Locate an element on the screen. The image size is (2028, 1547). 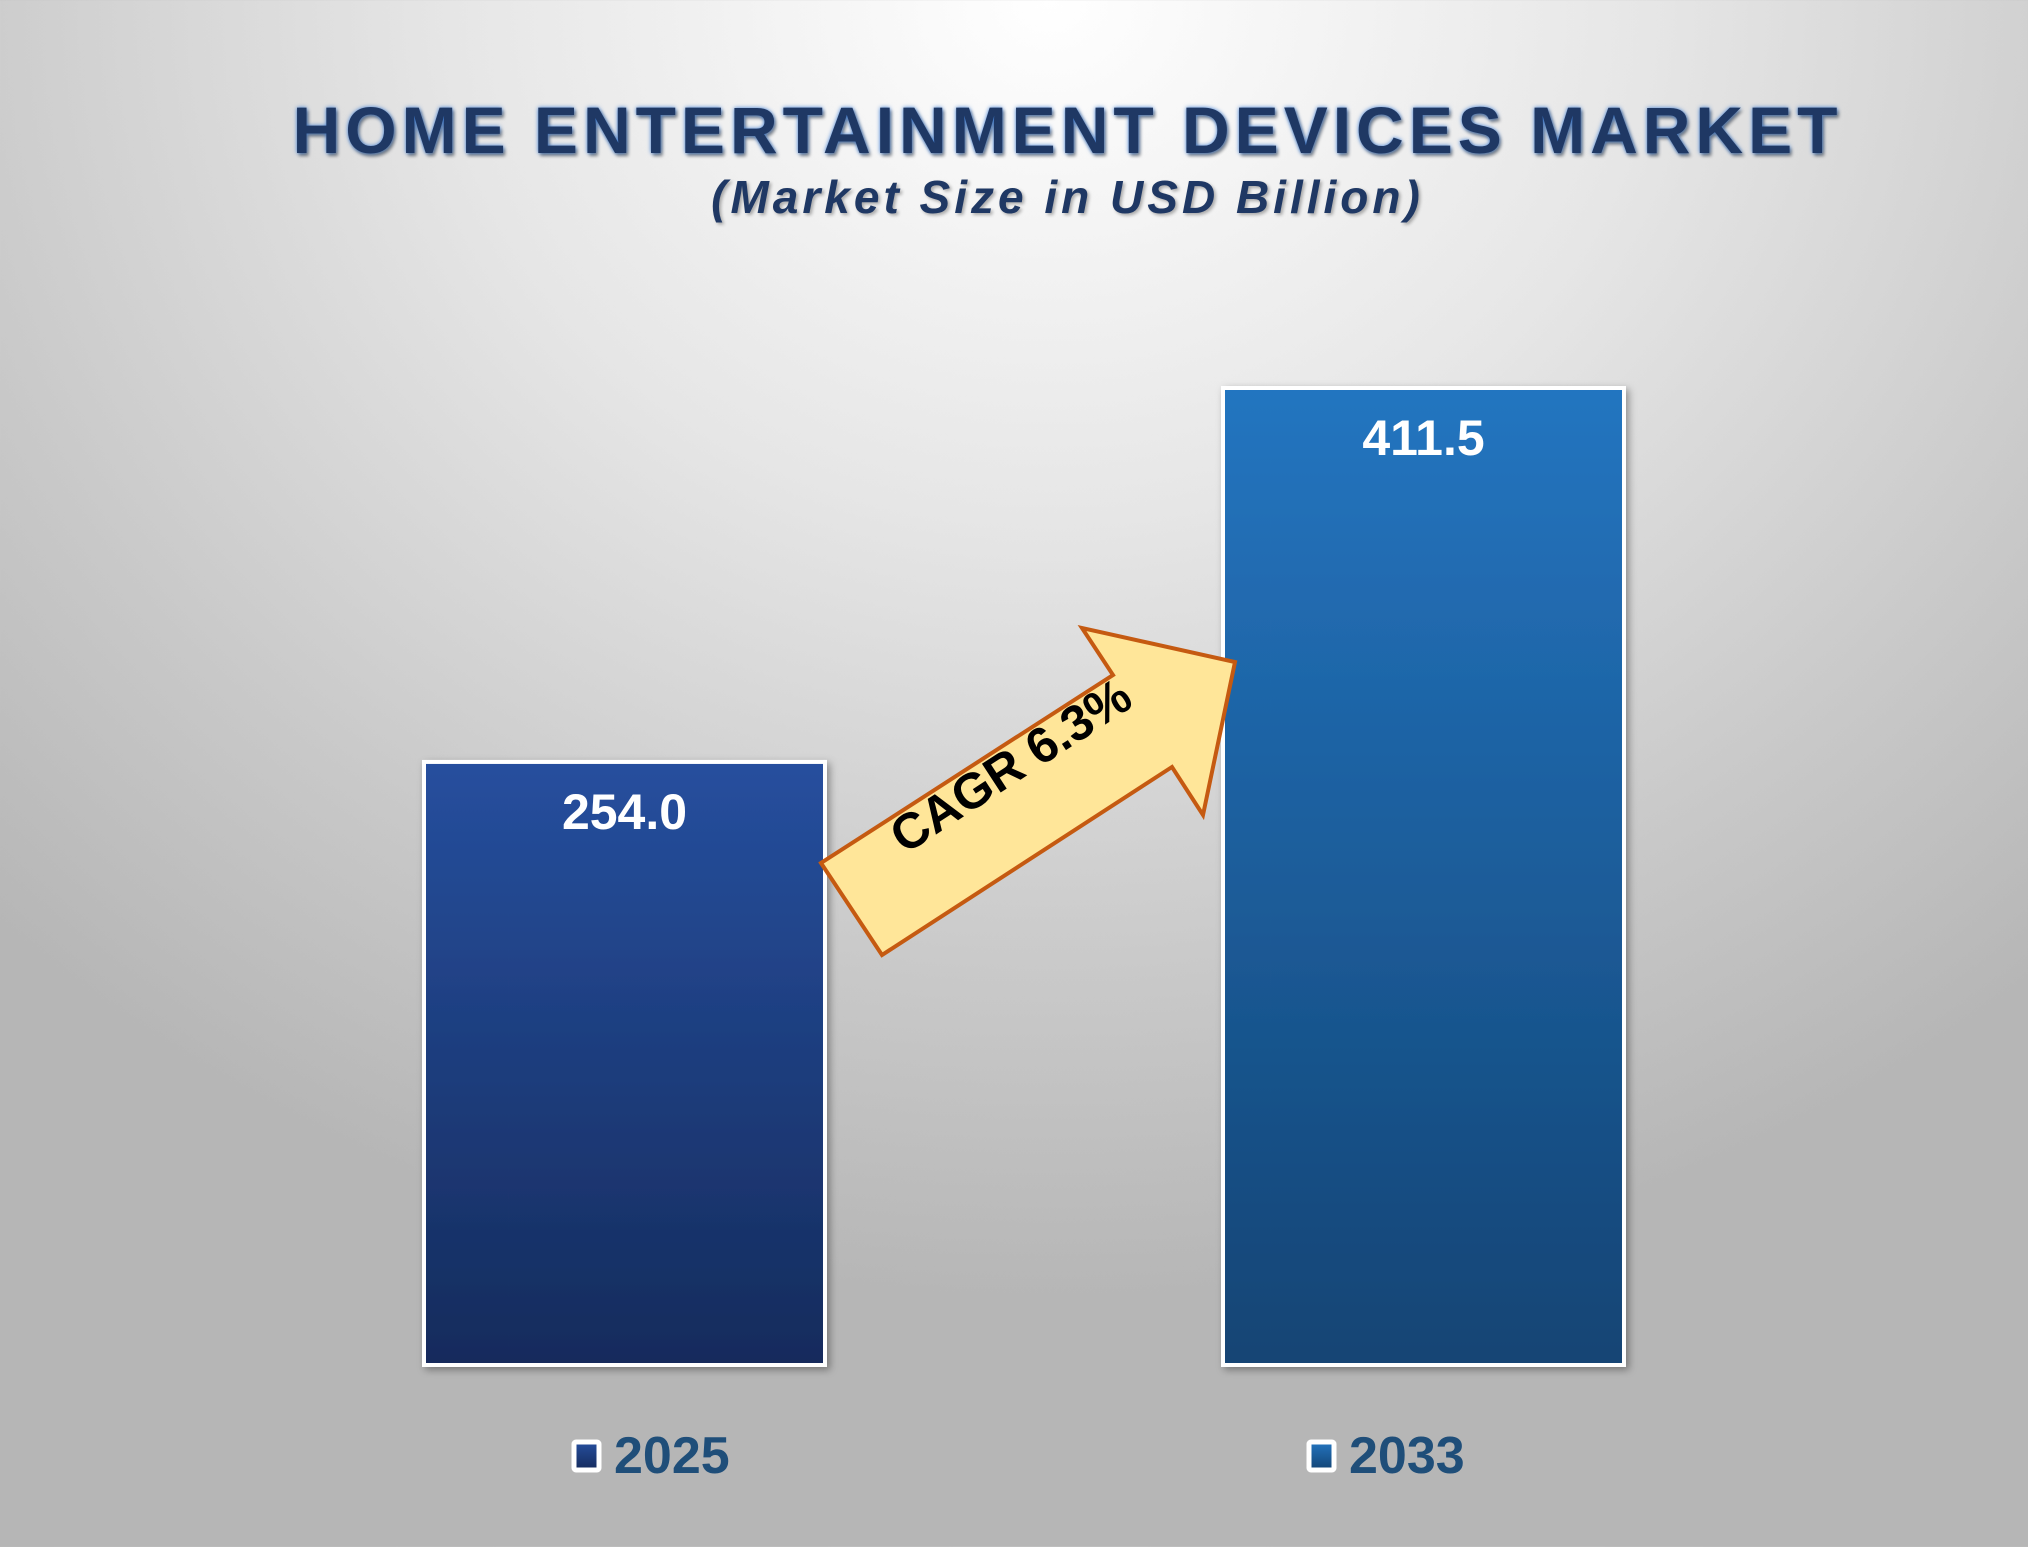
cagr-arrow-shape is located at coordinates (1028, 791).